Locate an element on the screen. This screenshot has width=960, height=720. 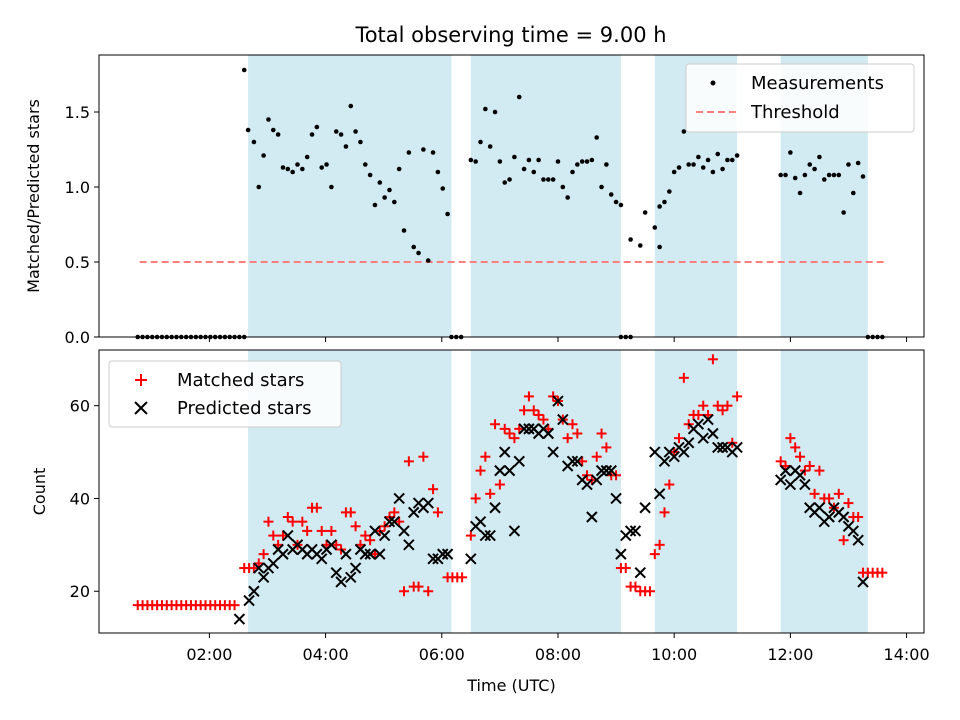
xtick-label-4: 10:00 is located at coordinates (674, 654).